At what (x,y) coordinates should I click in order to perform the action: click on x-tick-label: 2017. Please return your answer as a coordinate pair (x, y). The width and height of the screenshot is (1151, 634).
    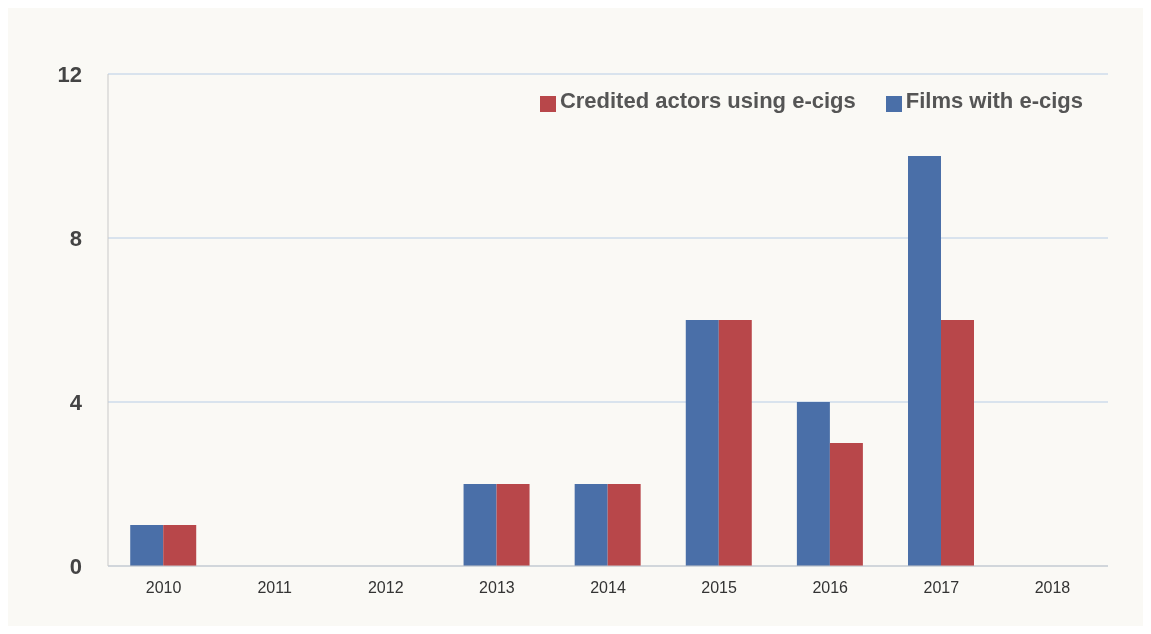
    Looking at the image, I should click on (941, 588).